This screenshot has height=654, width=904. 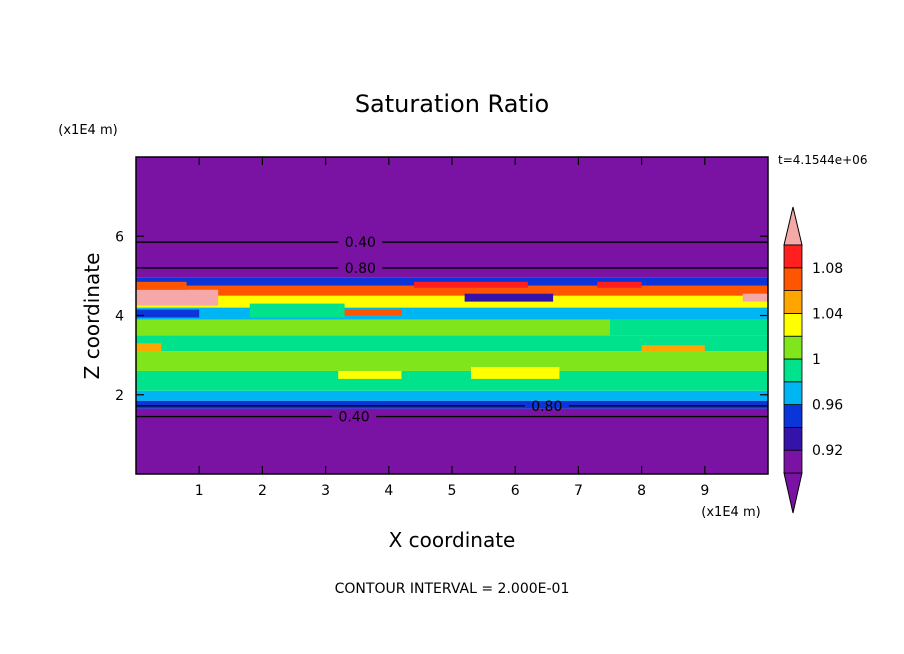 What do you see at coordinates (793, 226) in the screenshot?
I see `colorbar-over-triangle` at bounding box center [793, 226].